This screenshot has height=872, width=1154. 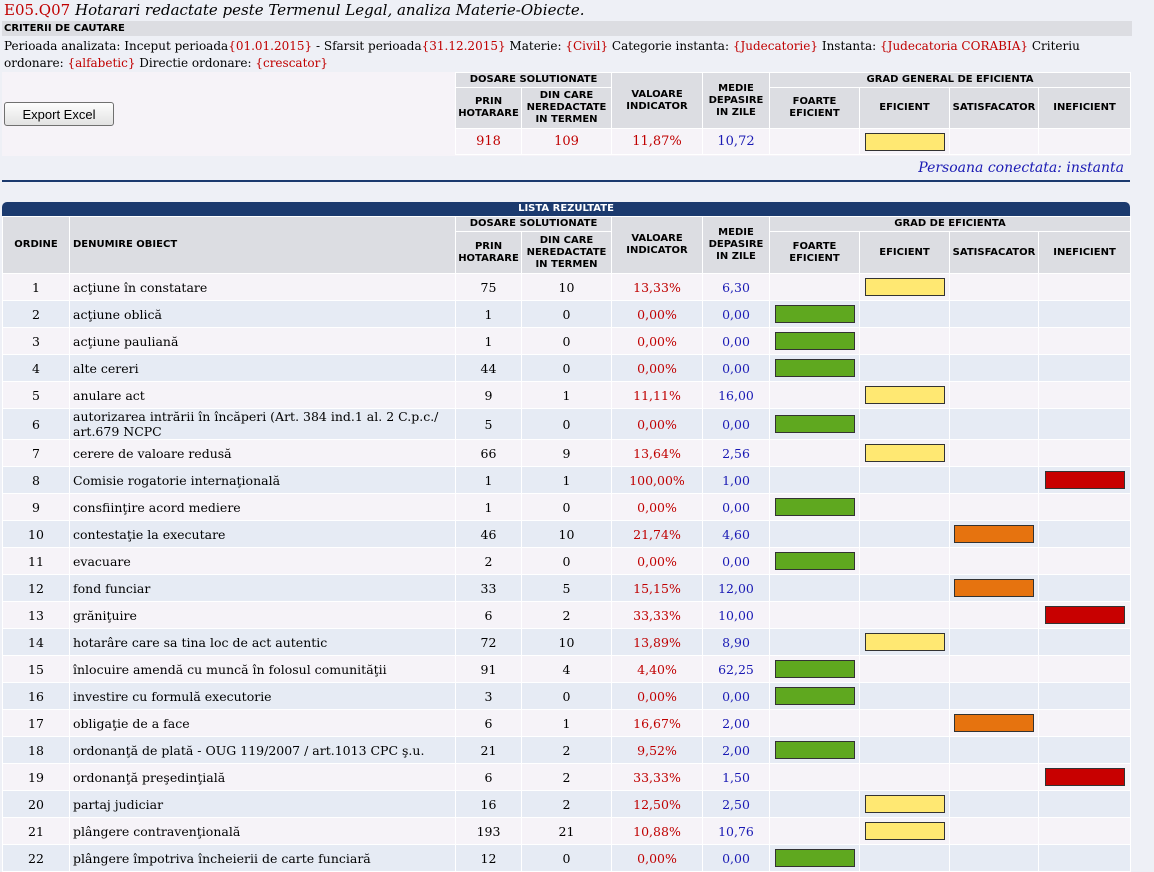 I want to click on table-row: 13 grăniţuire 6 2 33,33% 10,00, so click(x=566, y=615).